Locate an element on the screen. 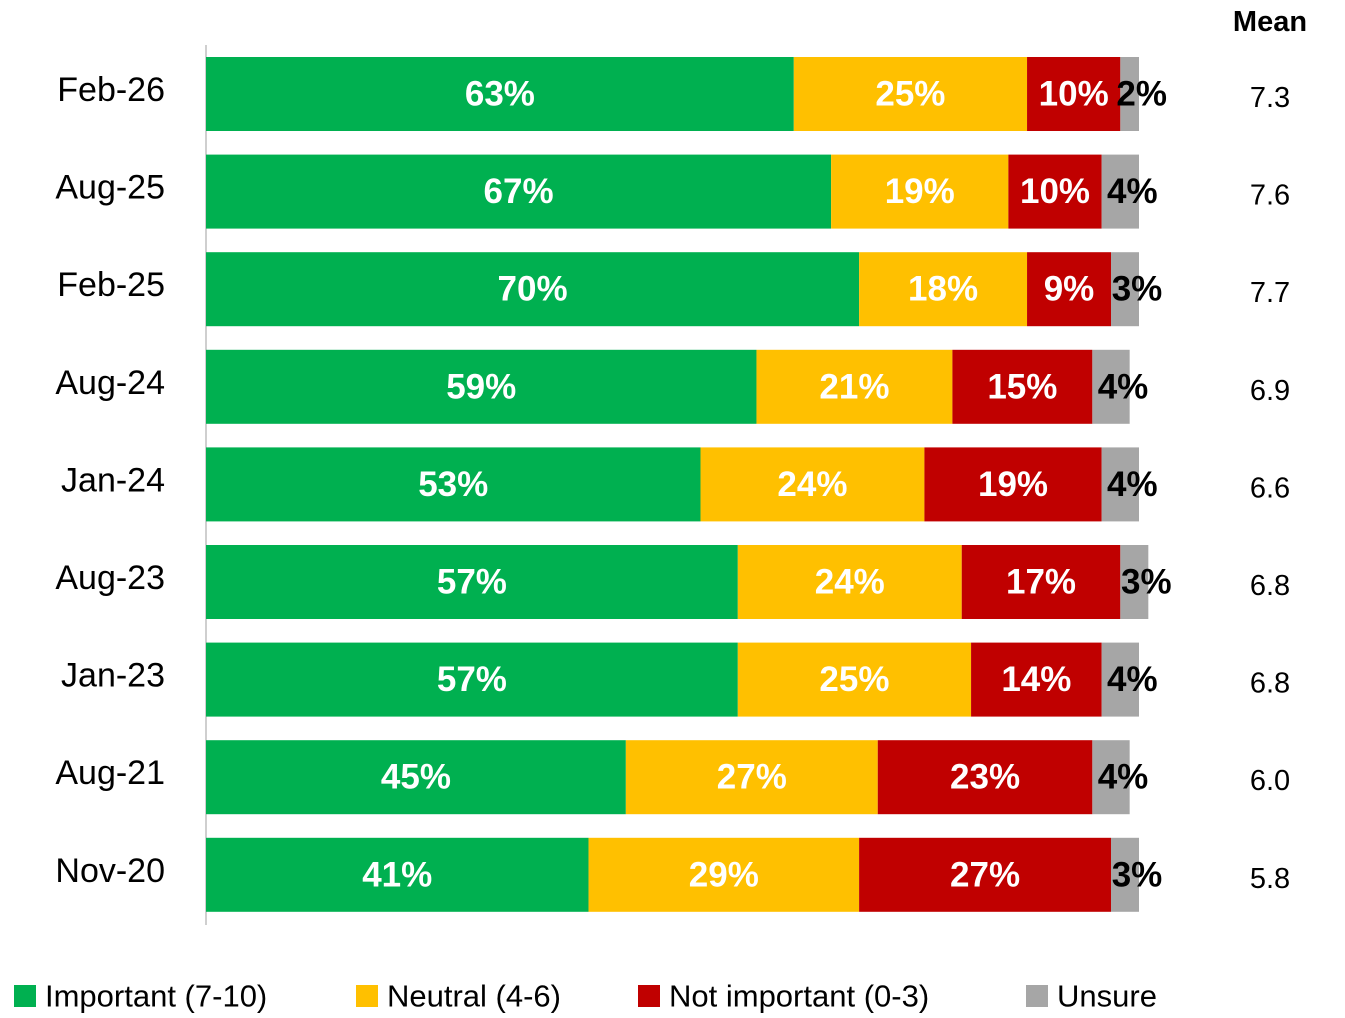 Image resolution: width=1345 pixels, height=1018 pixels. value-label: 41% is located at coordinates (397, 874).